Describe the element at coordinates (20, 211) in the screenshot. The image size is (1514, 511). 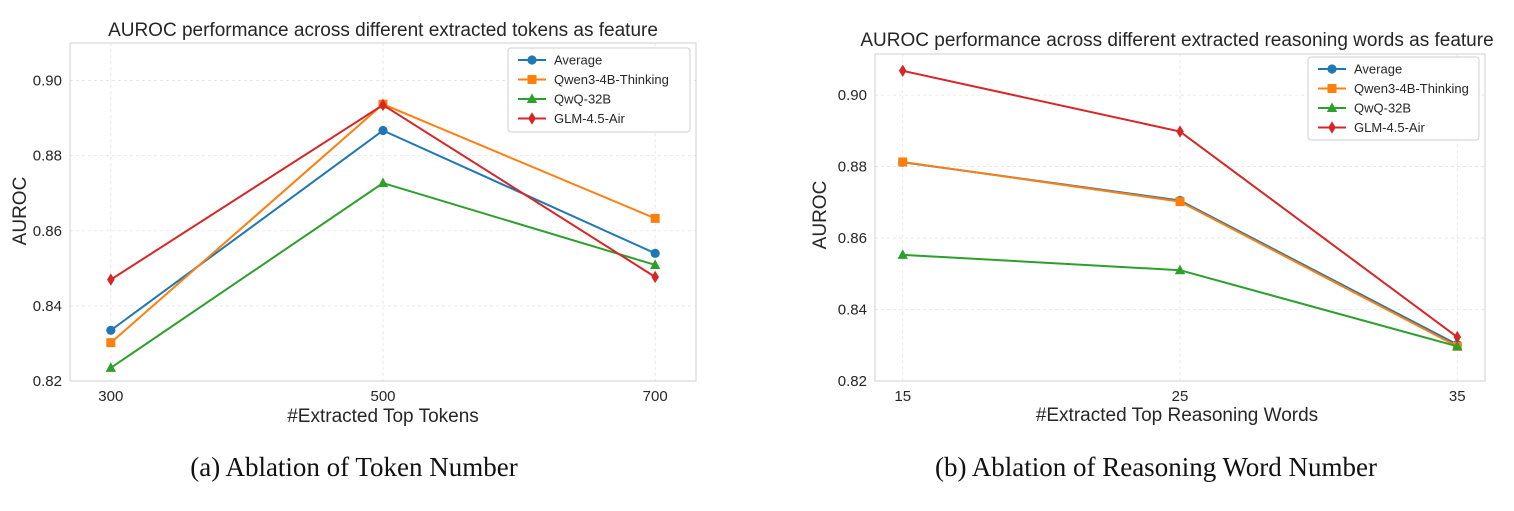
I see `chart-a-y-axis-label: AUROC` at that location.